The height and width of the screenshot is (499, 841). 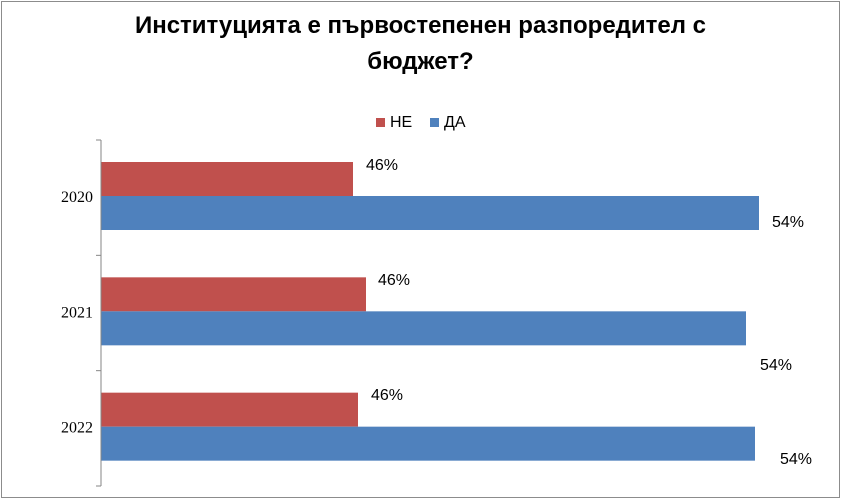 What do you see at coordinates (430, 213) in the screenshot?
I see `bar-да-2020` at bounding box center [430, 213].